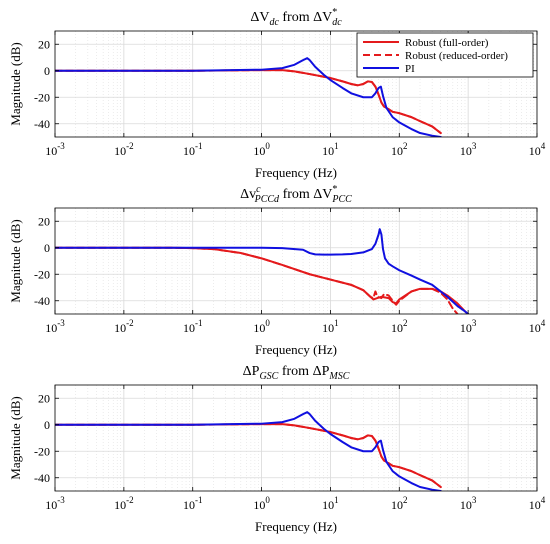  I want to click on chart-title: ΔVdc​ from ΔV*dc​, so click(296, 17).